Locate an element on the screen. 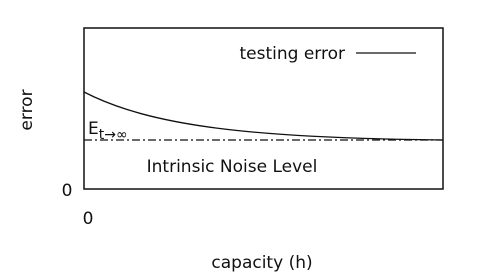 The image size is (480, 280). y-origin-label: 0 is located at coordinates (67, 191).